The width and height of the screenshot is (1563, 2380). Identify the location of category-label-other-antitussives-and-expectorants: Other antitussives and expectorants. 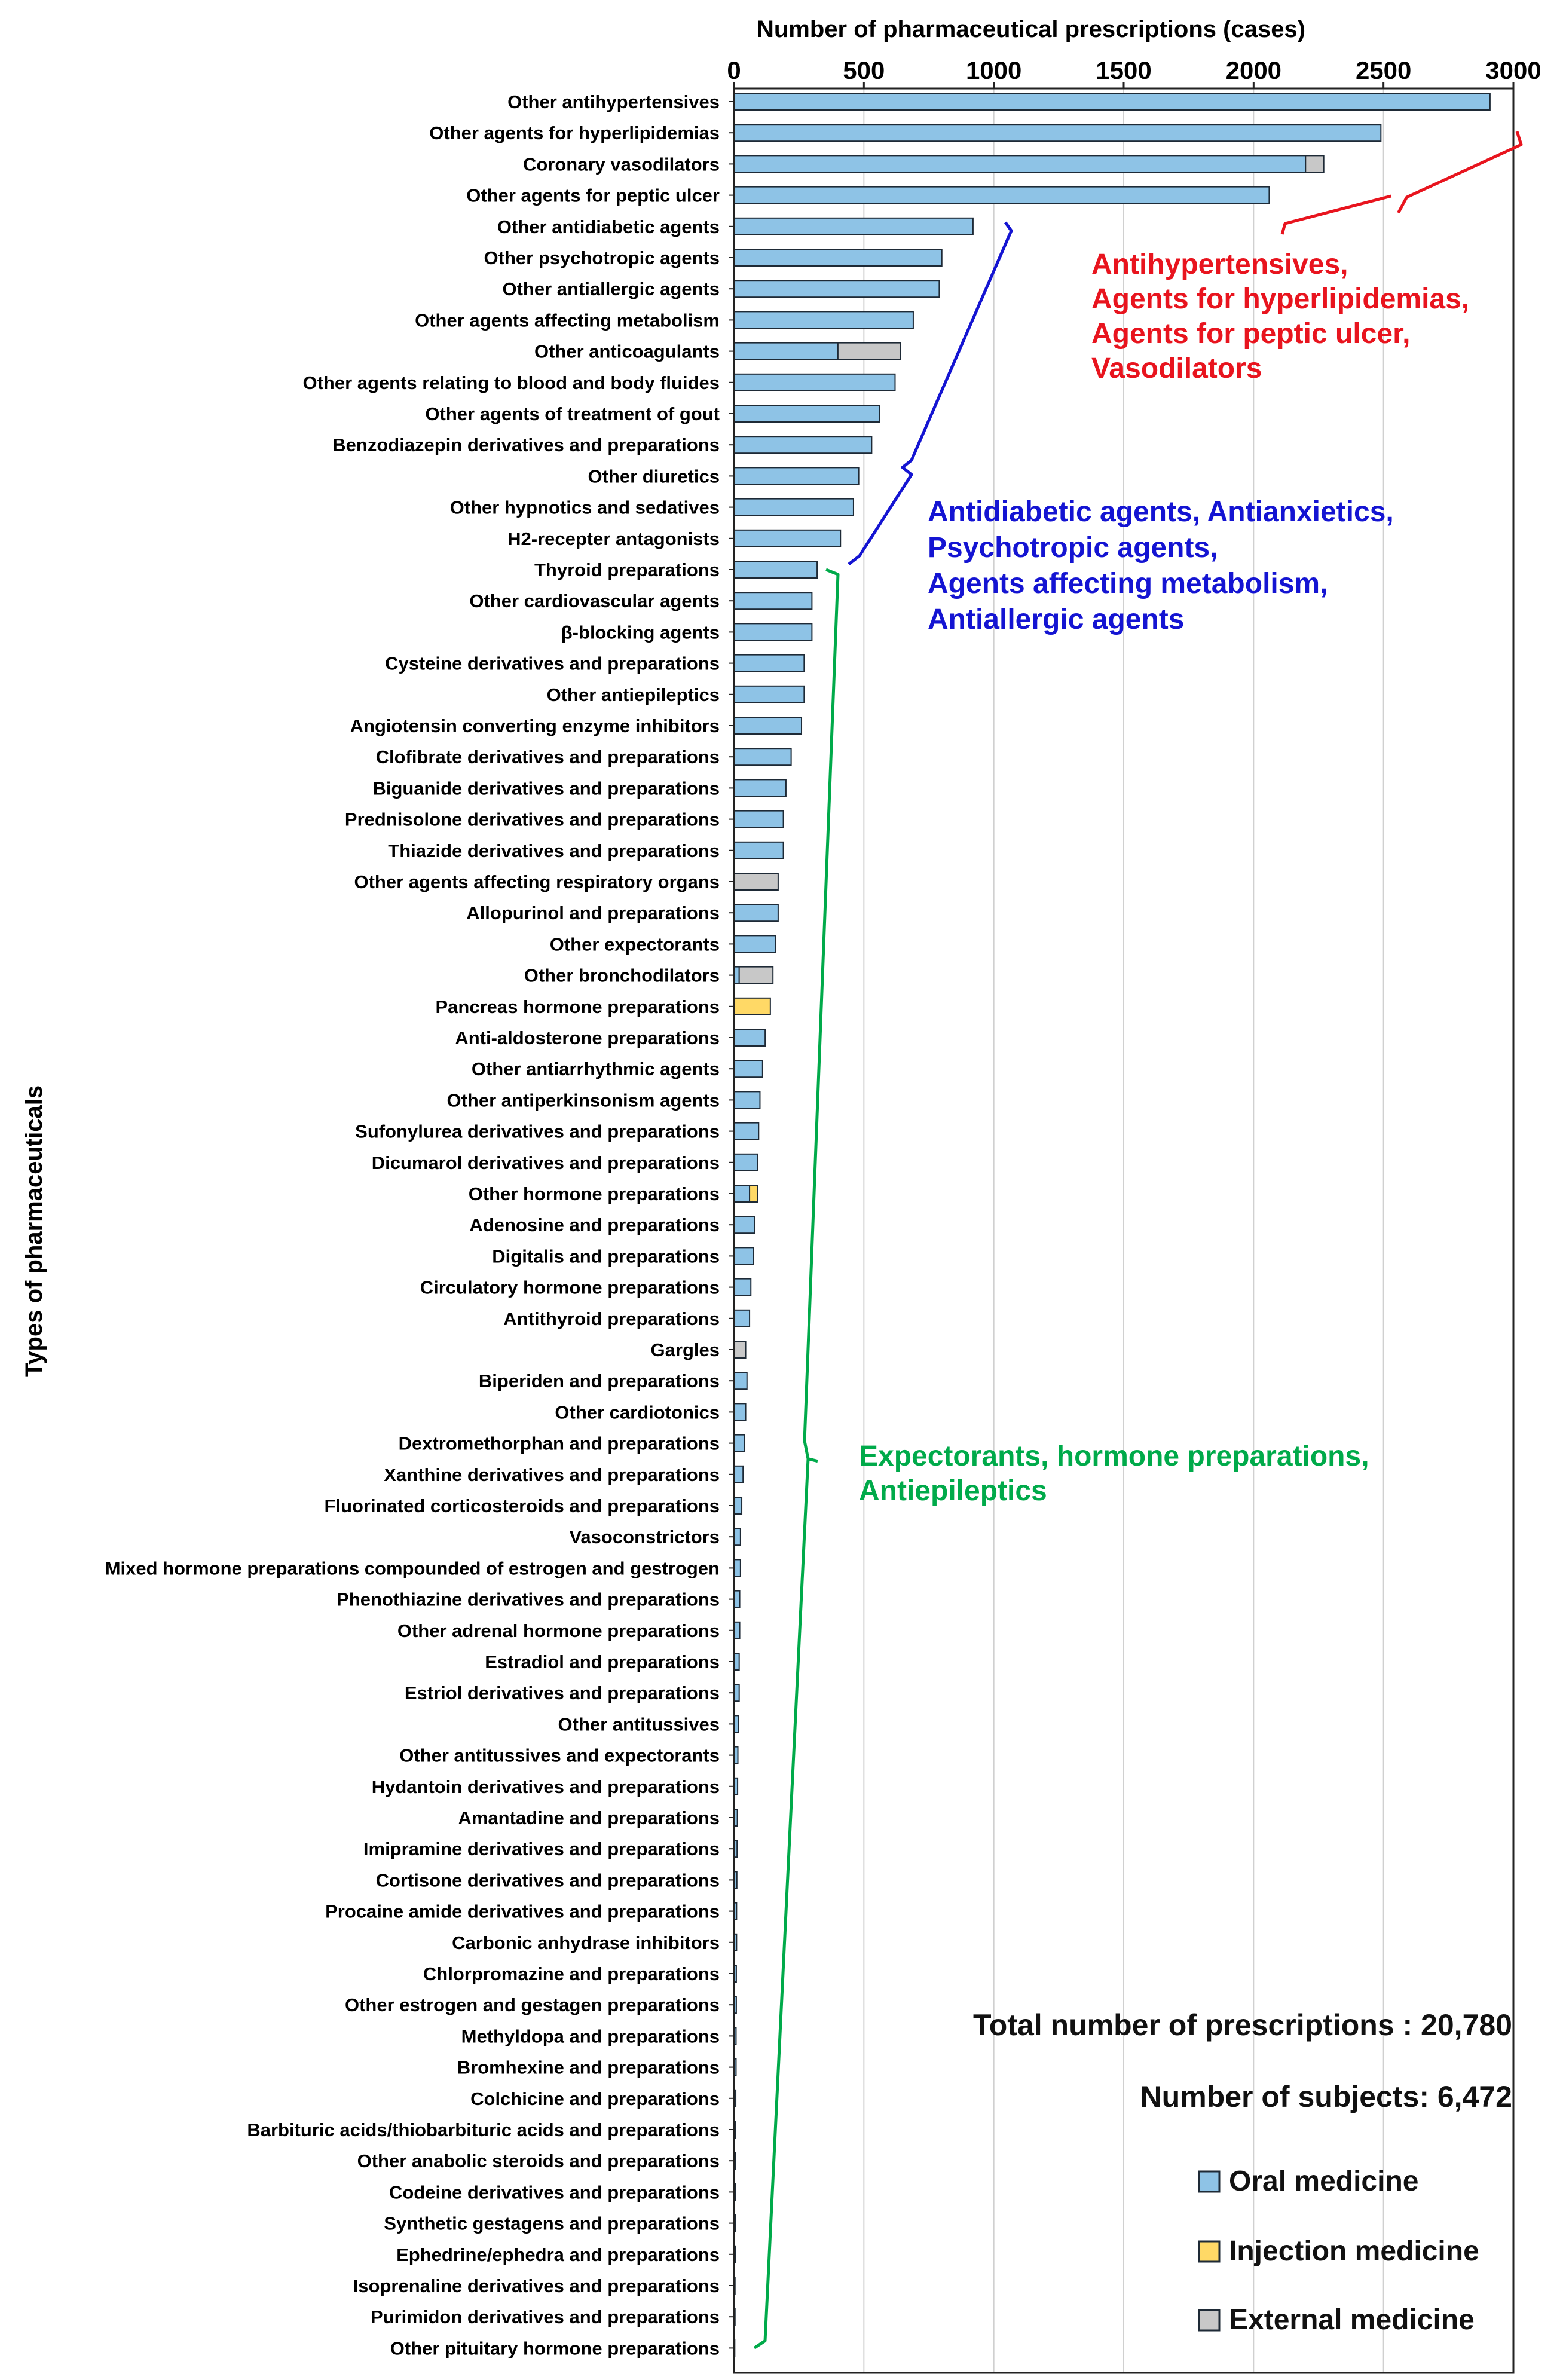
(559, 1755).